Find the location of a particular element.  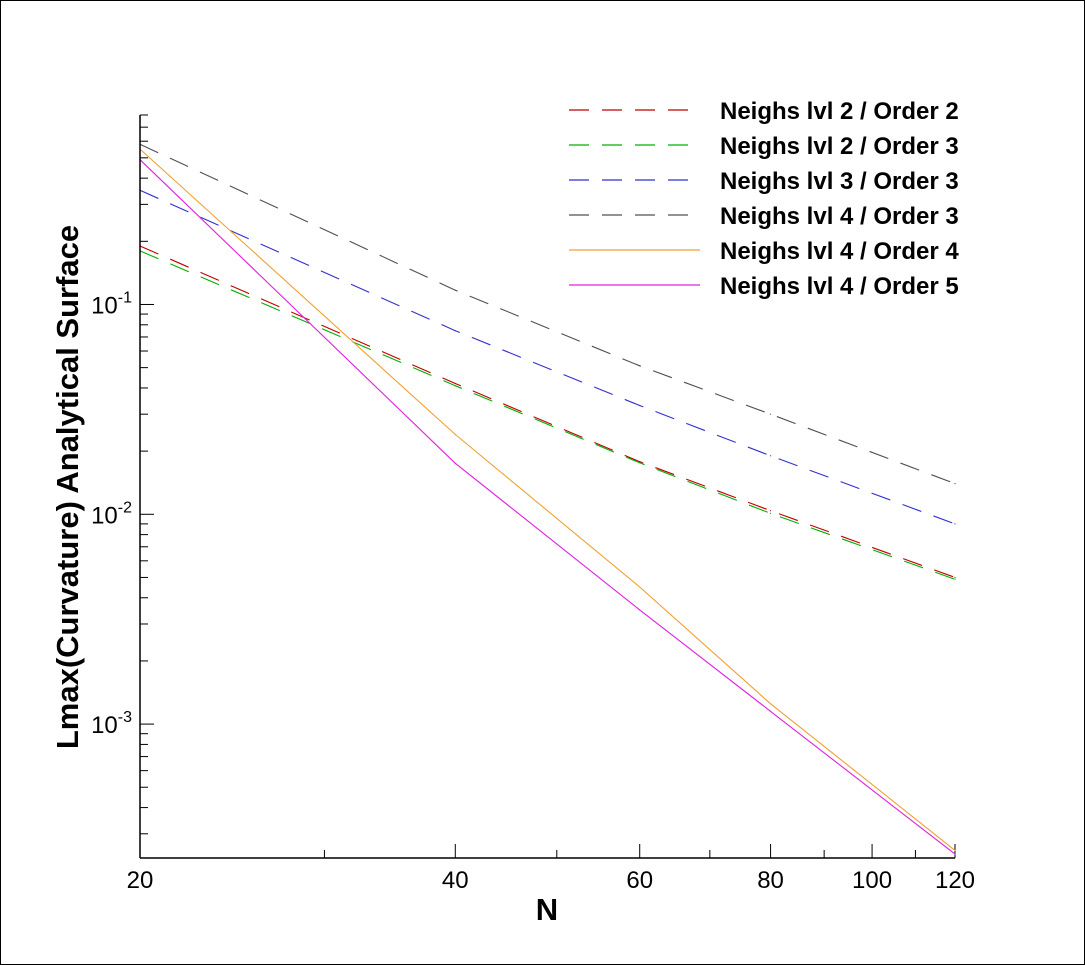

legend-label: Neighs lvl 2 / Order 3 is located at coordinates (839, 146).